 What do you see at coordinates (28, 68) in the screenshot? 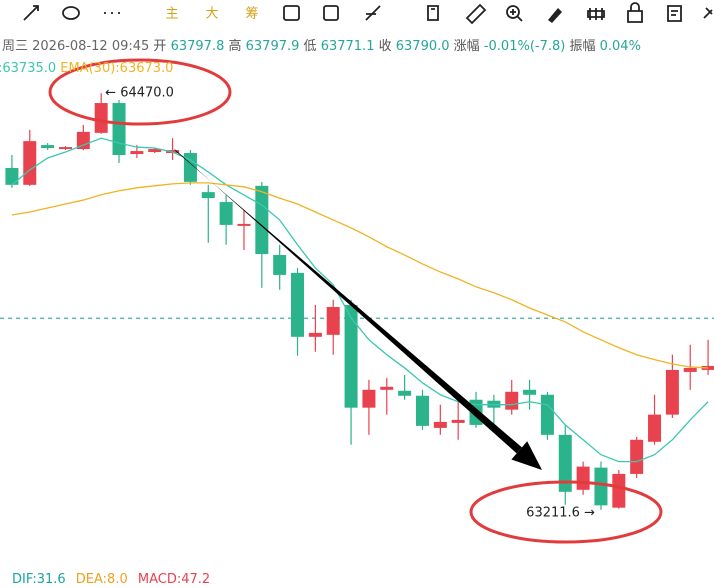
I see `legend-entry: :63735.0` at bounding box center [28, 68].